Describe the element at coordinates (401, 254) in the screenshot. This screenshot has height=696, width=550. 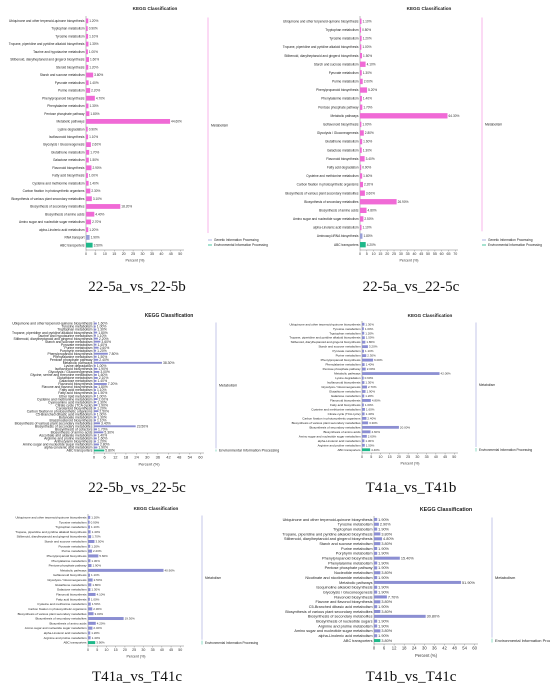
I see `x-tick-label: 30` at that location.